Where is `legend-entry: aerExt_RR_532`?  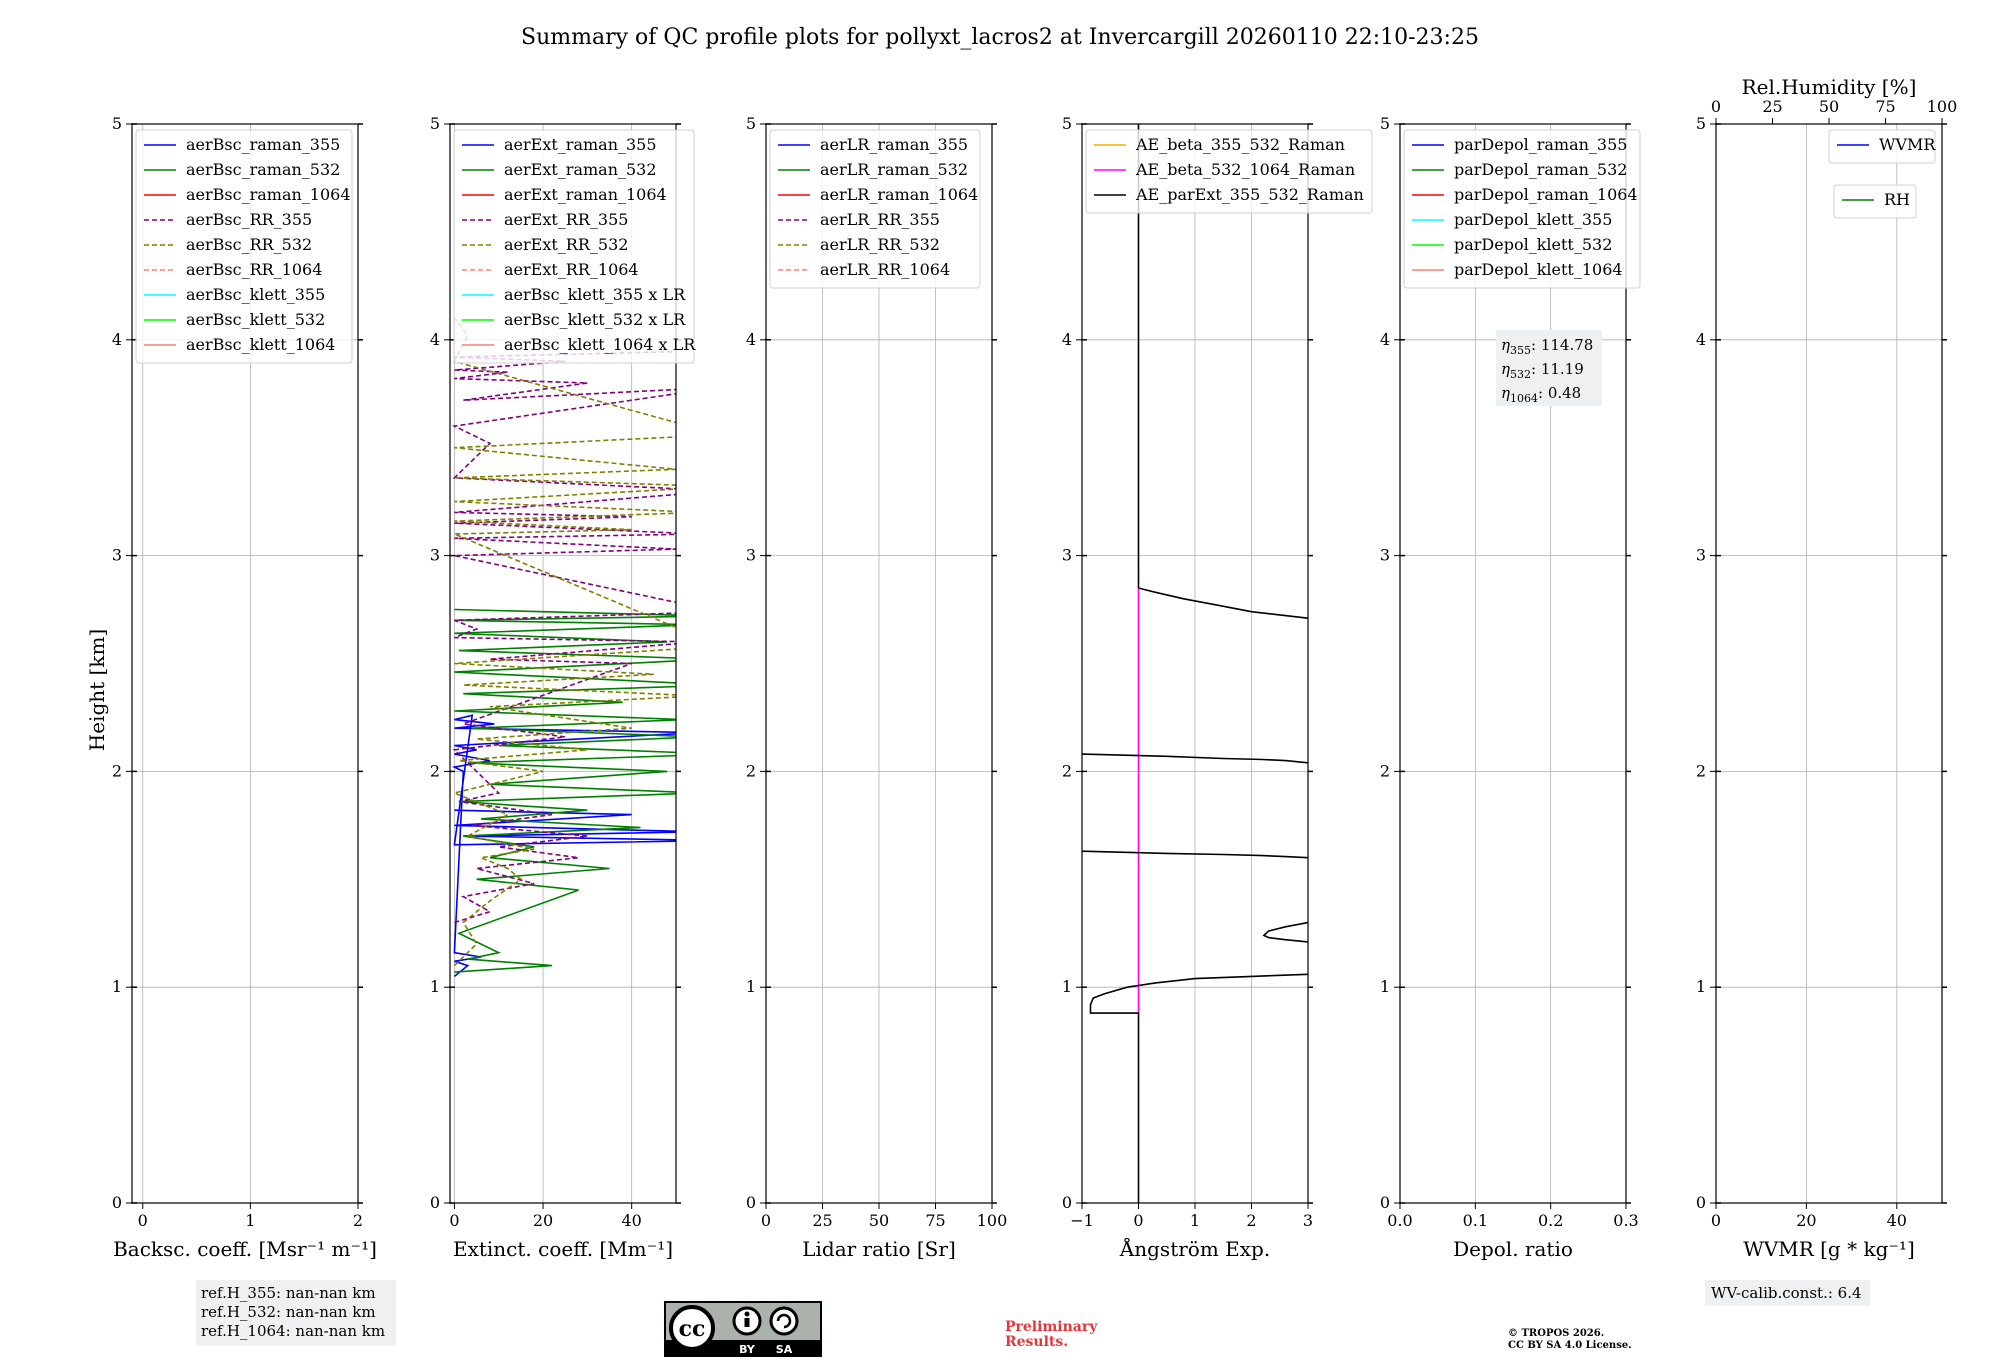 legend-entry: aerExt_RR_532 is located at coordinates (566, 244).